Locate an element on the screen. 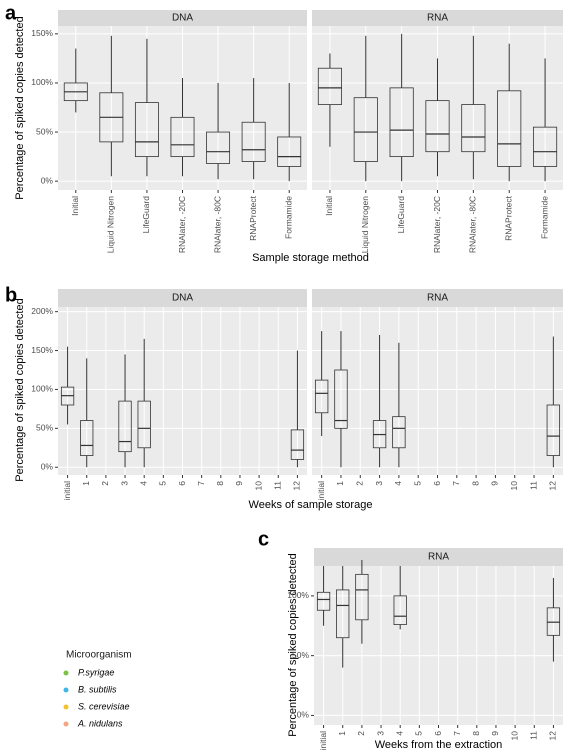 This screenshot has width=567, height=754. legend-label: A. nidulans is located at coordinates (100, 723).